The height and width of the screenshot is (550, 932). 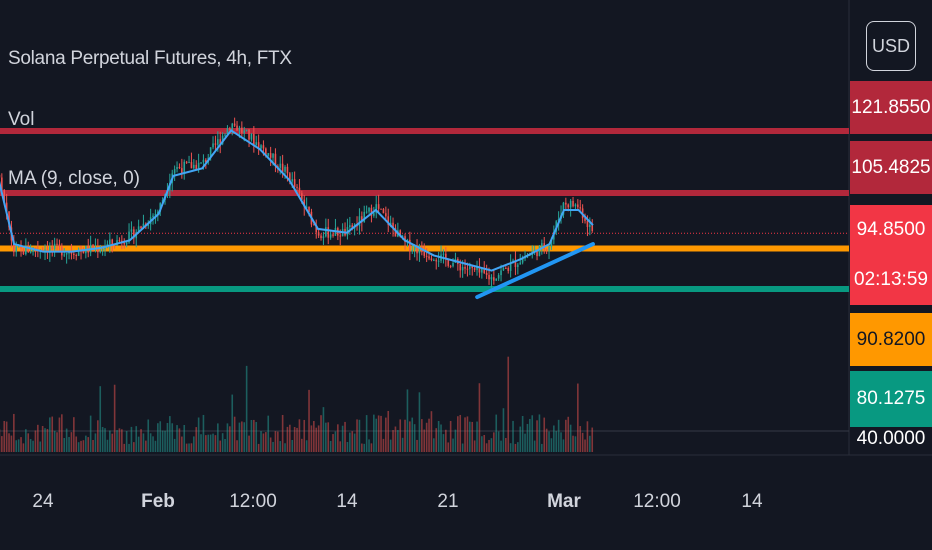 What do you see at coordinates (297, 404) in the screenshot?
I see `volume-bars` at bounding box center [297, 404].